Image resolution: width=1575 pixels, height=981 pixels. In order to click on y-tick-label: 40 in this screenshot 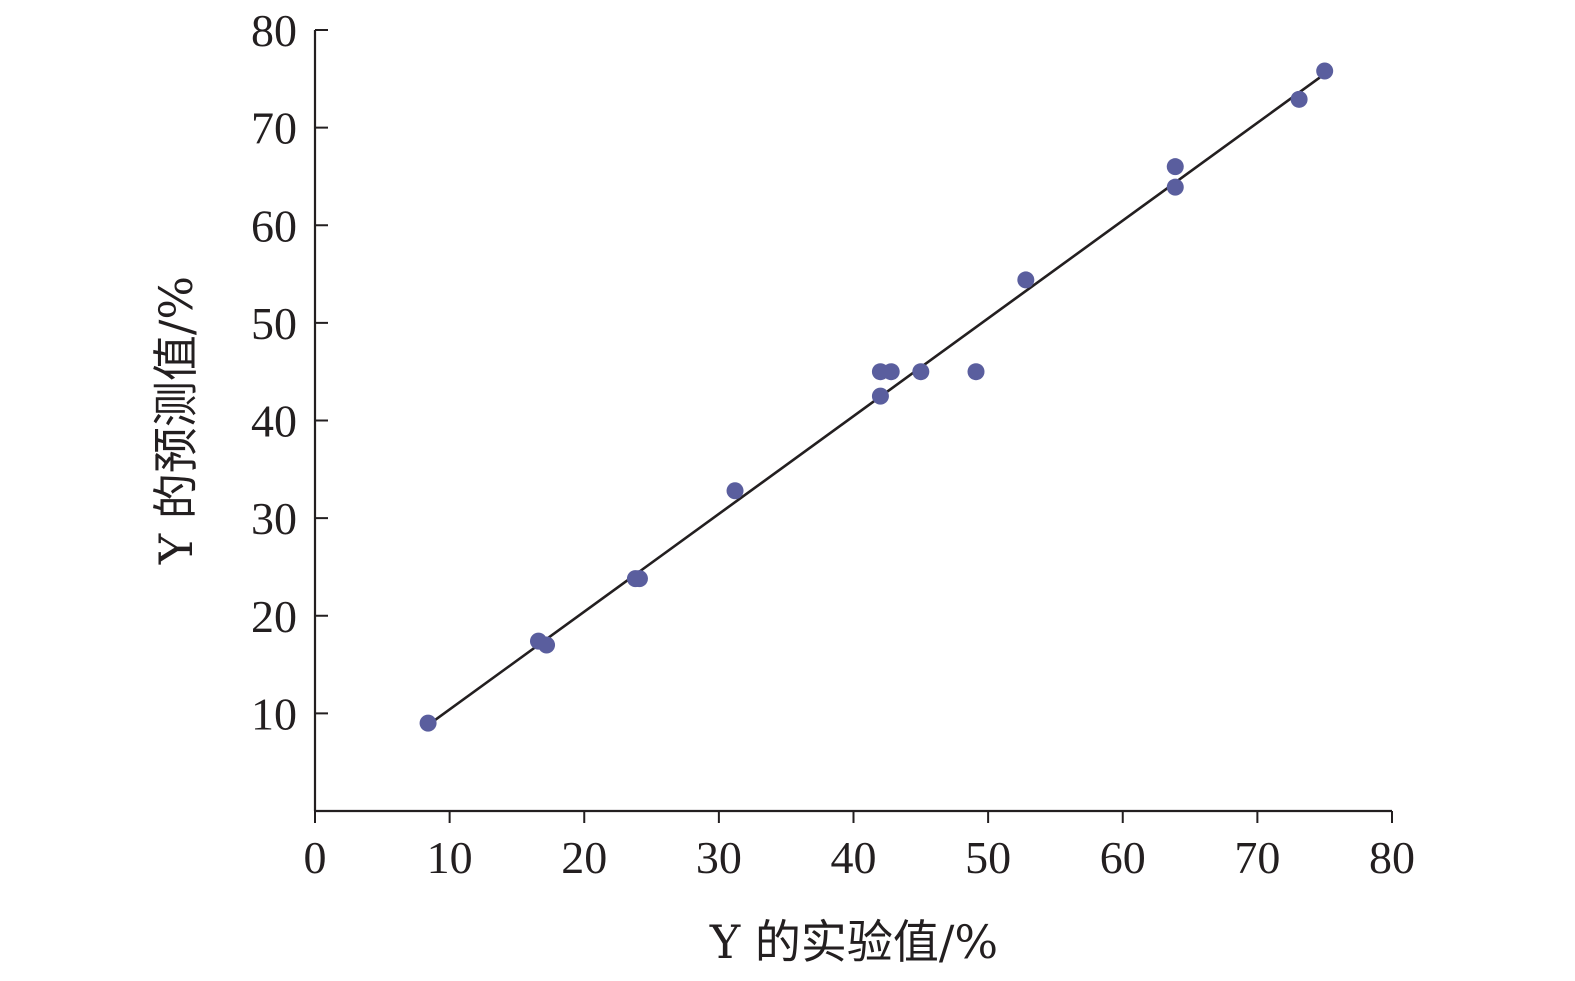, I will do `click(274, 421)`.